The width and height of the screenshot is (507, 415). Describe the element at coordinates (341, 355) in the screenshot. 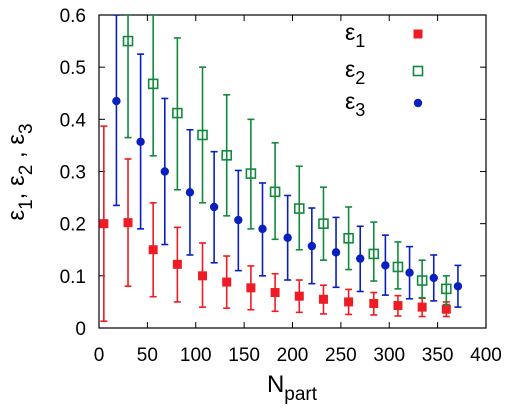

I see `x-tick-label: 250` at that location.